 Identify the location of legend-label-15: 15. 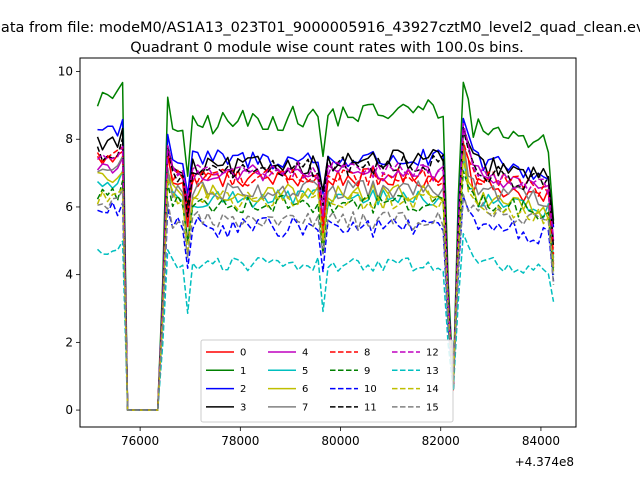
(432, 407).